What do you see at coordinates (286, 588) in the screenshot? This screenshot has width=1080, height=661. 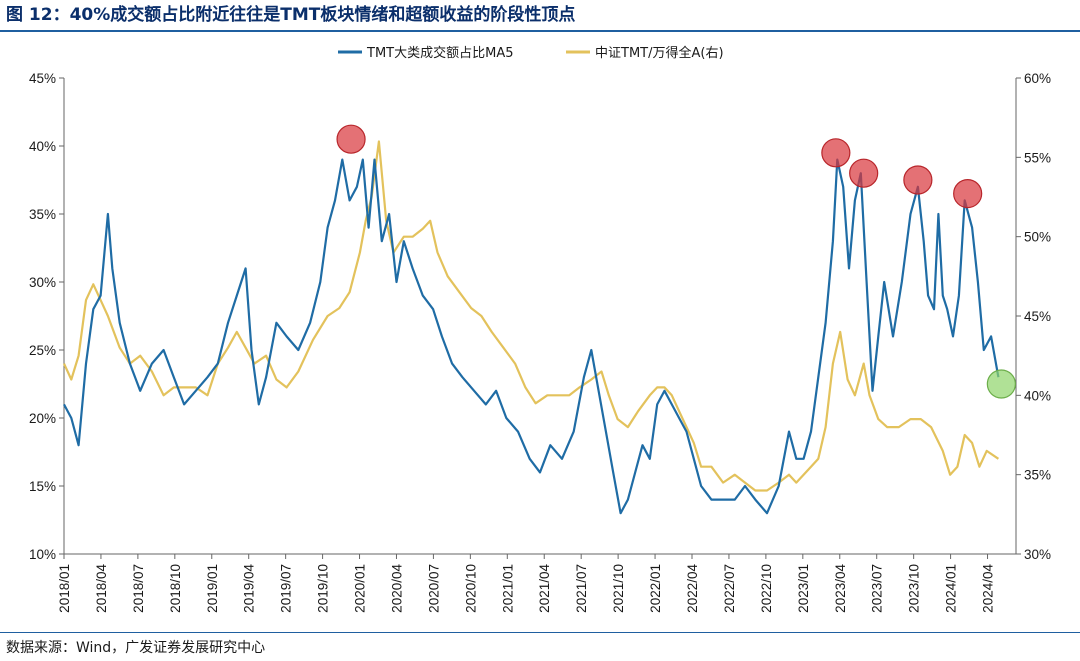 I see `x-tick-label: 2019/07` at bounding box center [286, 588].